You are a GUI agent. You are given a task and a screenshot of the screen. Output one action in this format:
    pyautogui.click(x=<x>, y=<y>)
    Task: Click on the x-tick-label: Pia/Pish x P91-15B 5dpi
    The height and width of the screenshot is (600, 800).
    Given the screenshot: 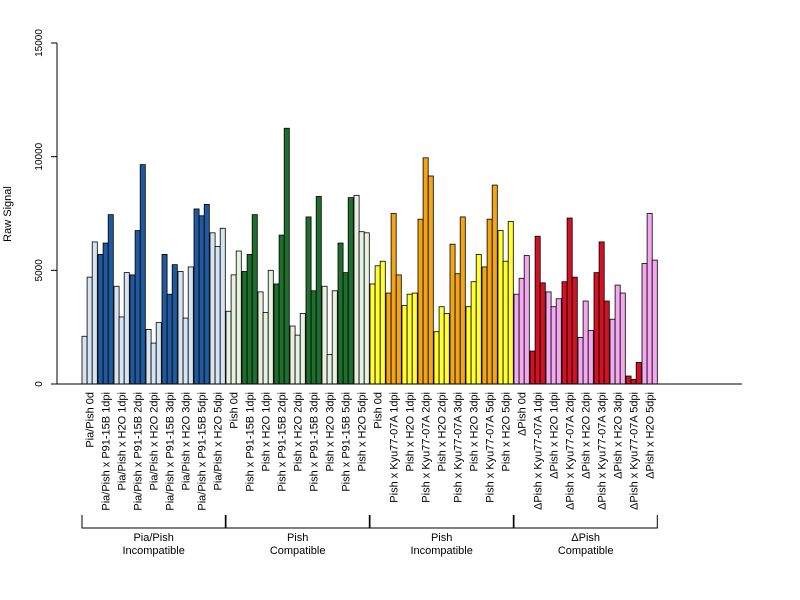 What is the action you would take?
    pyautogui.click(x=203, y=451)
    